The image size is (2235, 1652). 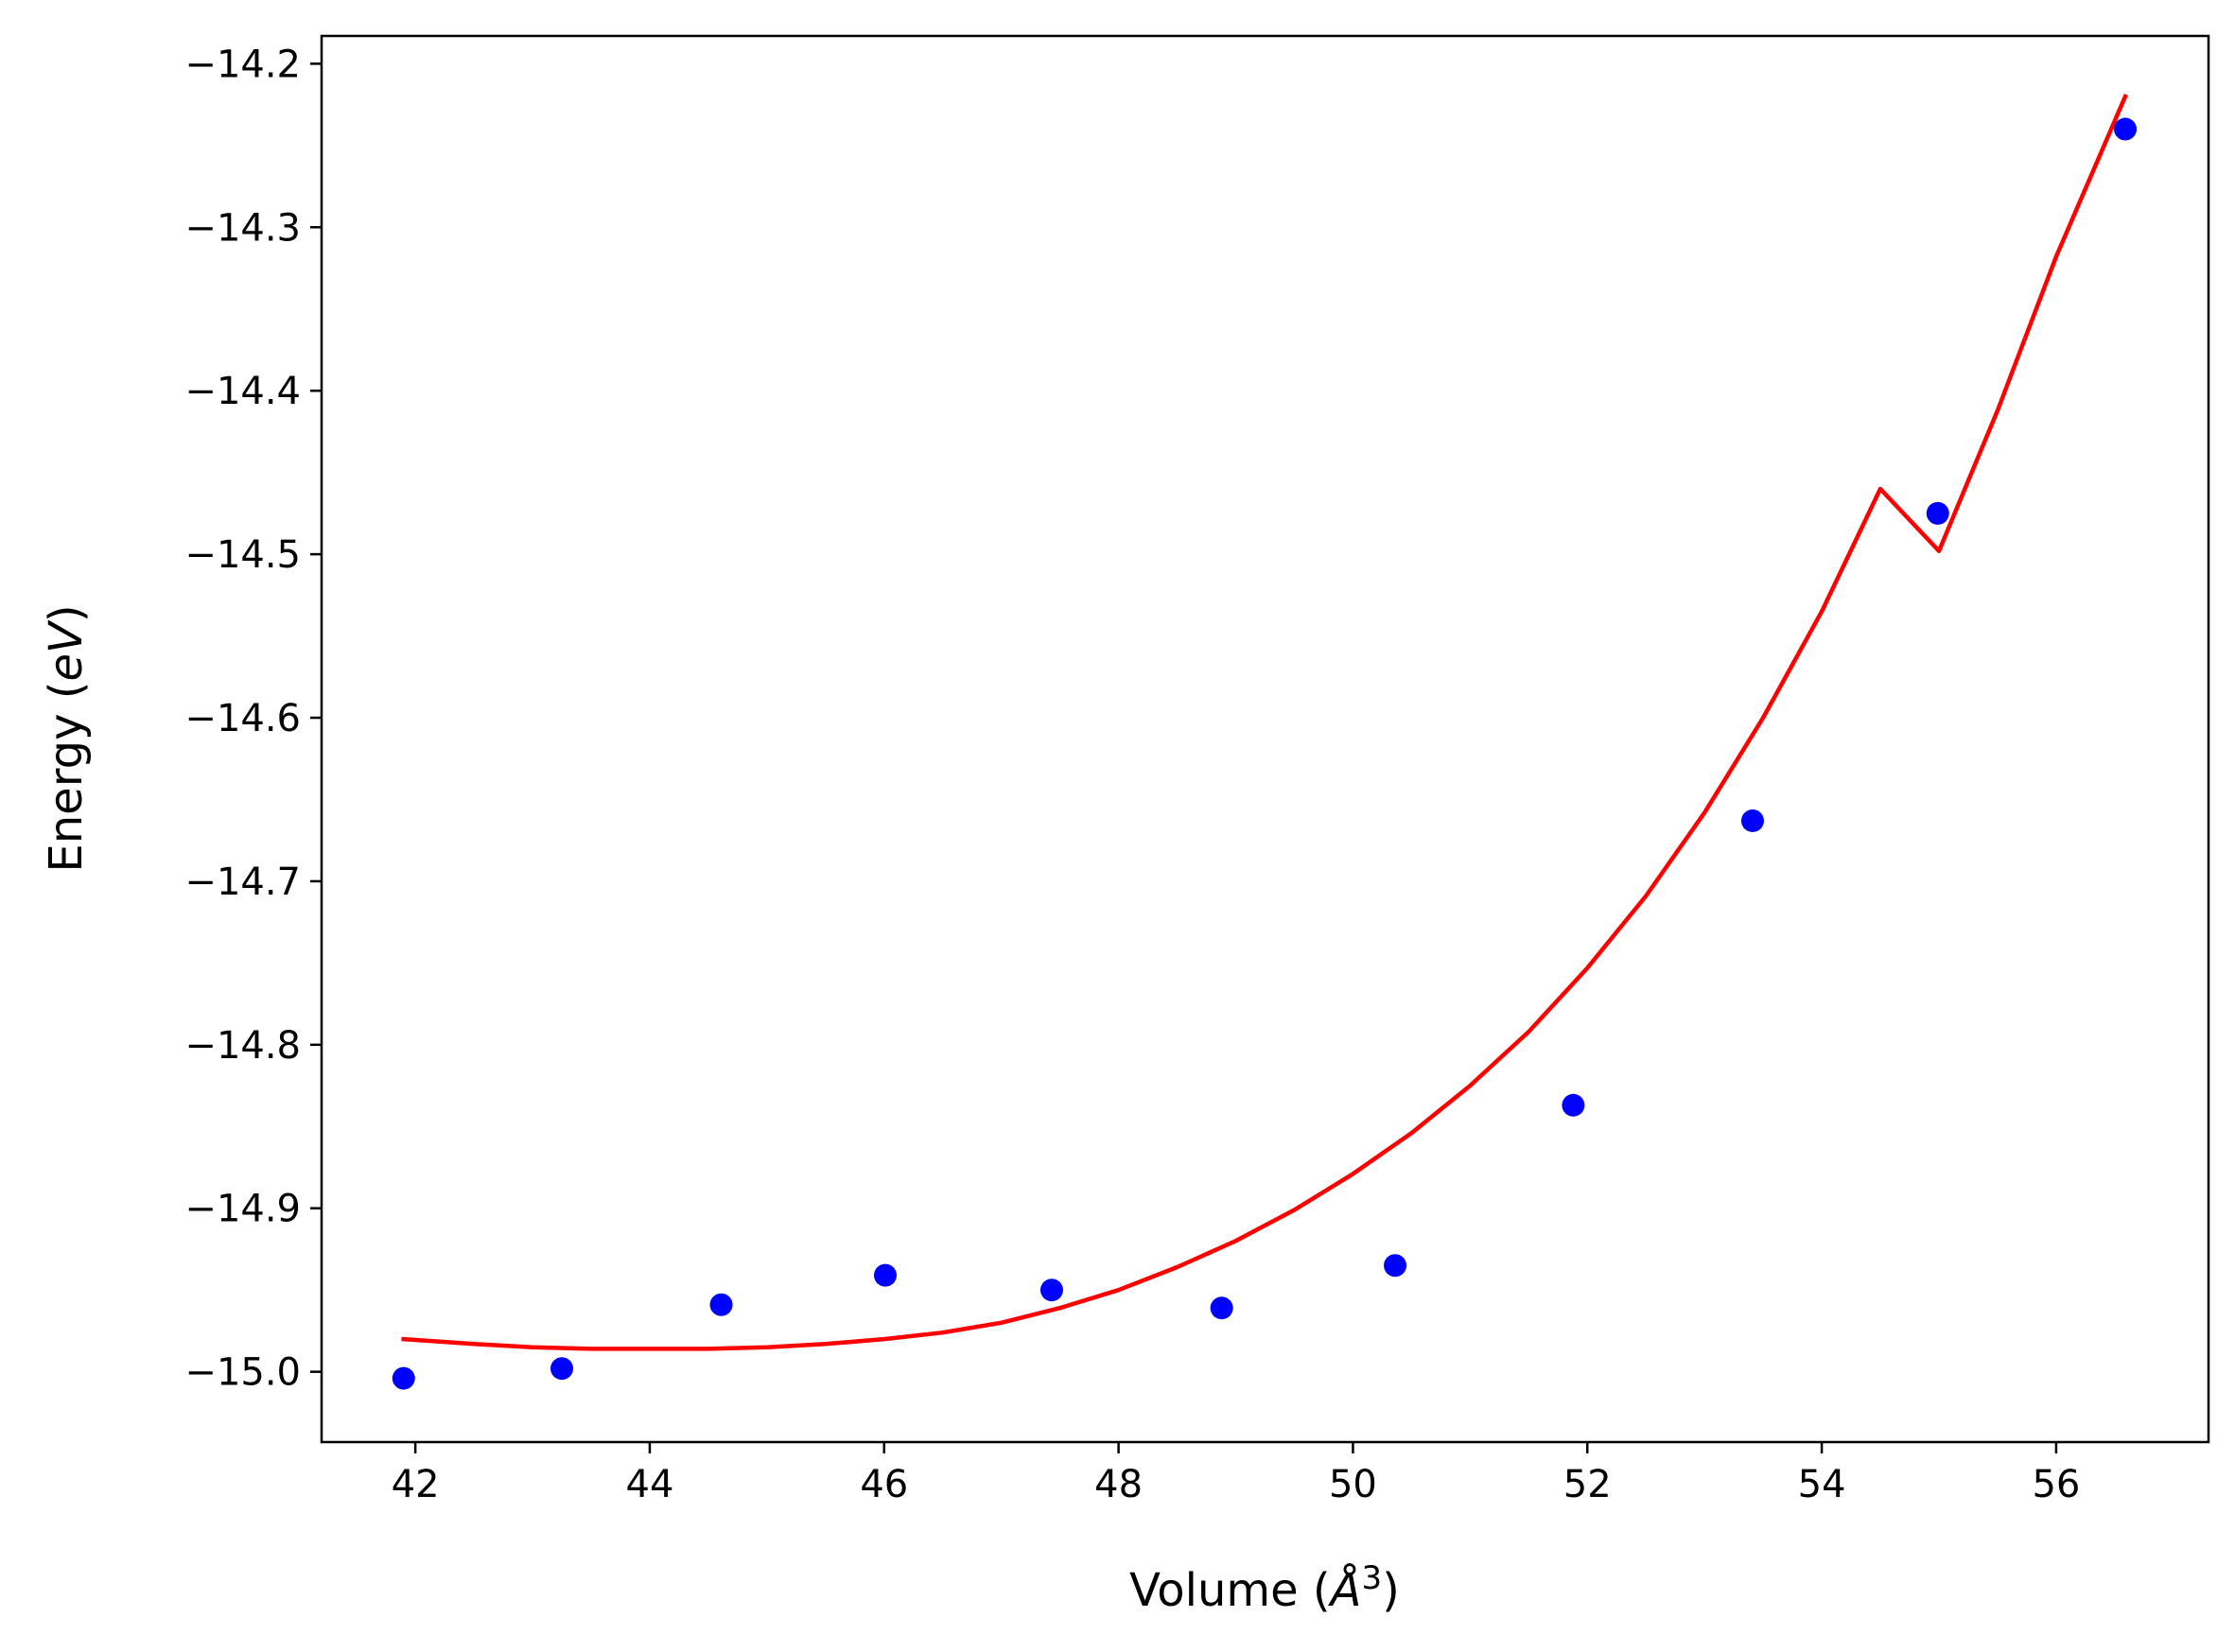 I want to click on x-axis-title-sup: 3, so click(x=1371, y=1578).